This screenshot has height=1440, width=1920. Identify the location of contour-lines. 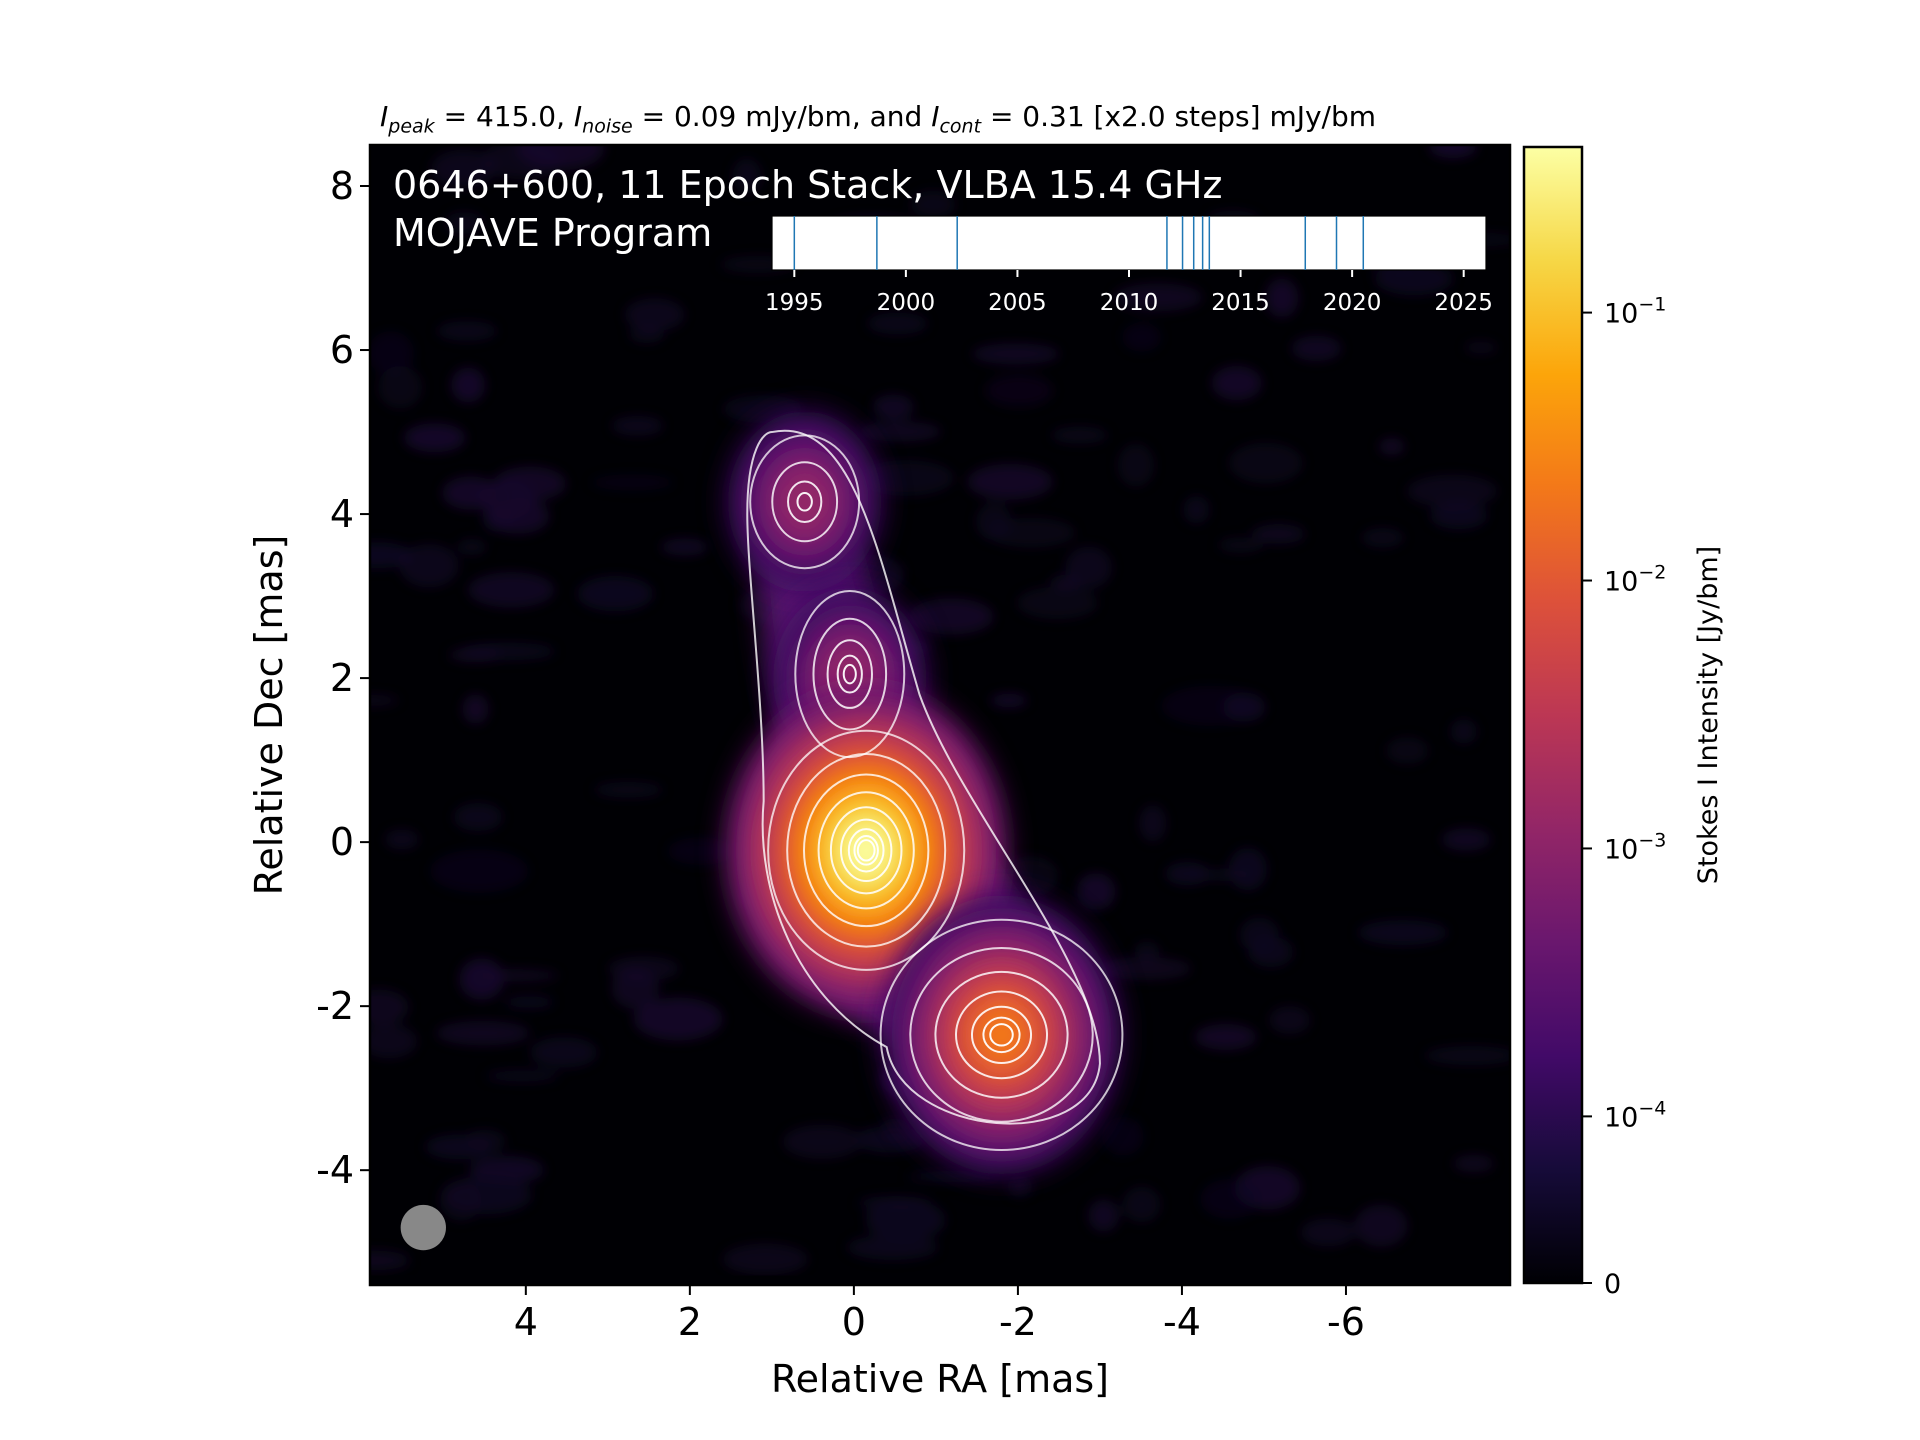
(935, 790).